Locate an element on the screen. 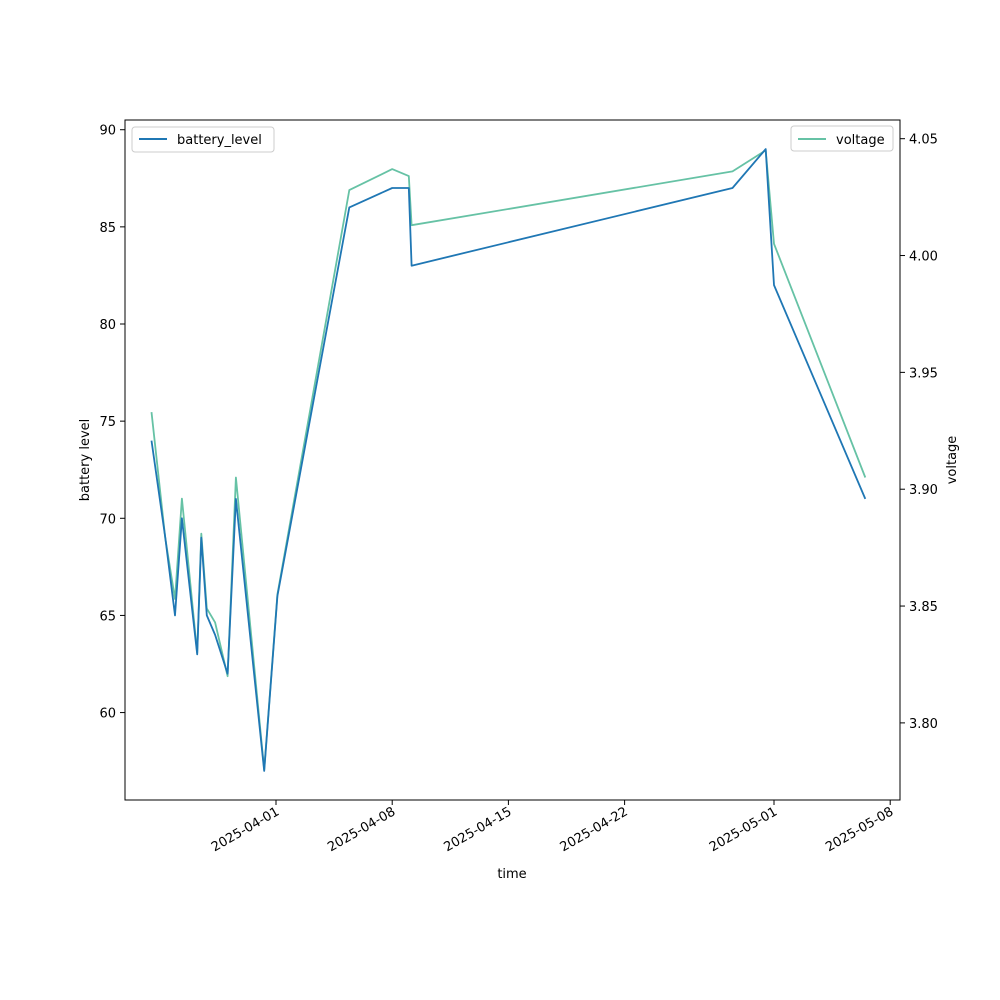 The image size is (1000, 1000). left-tick-label: 90 is located at coordinates (107, 131).